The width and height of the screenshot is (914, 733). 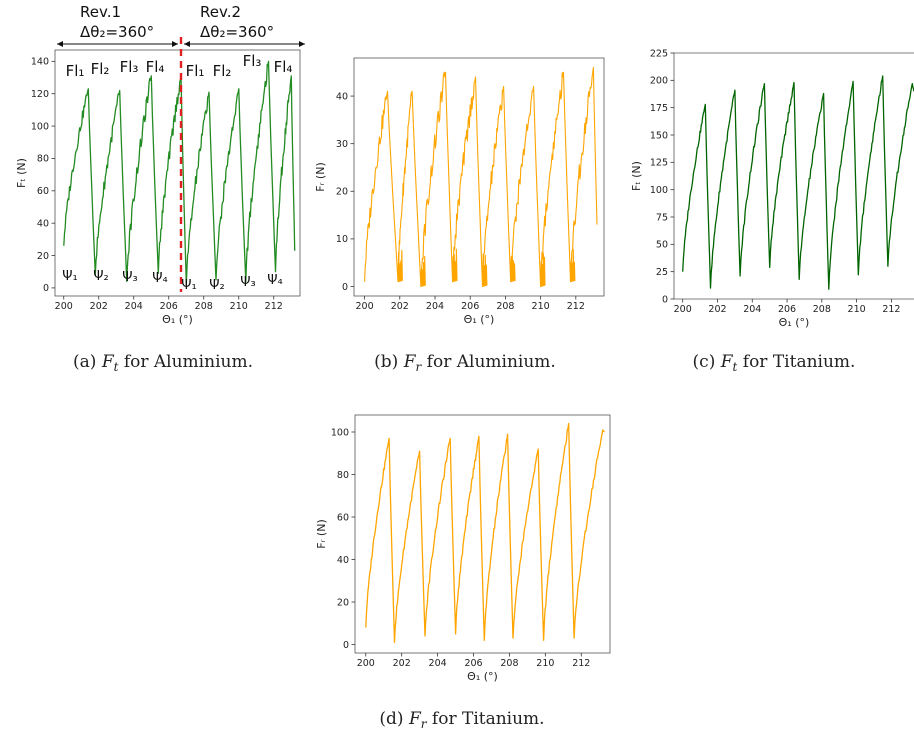 What do you see at coordinates (659, 81) in the screenshot?
I see `y-tick-label: 200` at bounding box center [659, 81].